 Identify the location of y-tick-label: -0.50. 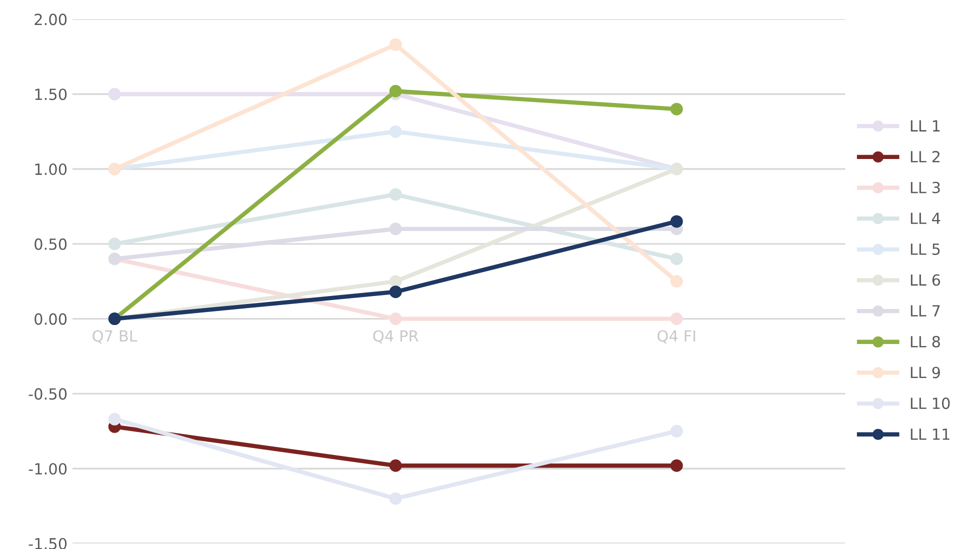
(47, 394).